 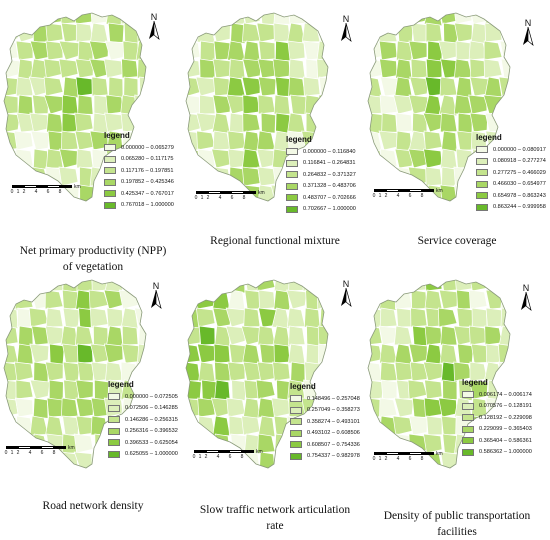 What do you see at coordinates (151, 396) in the screenshot?
I see `legend-range-label: 0.000000 – 0.072505` at bounding box center [151, 396].